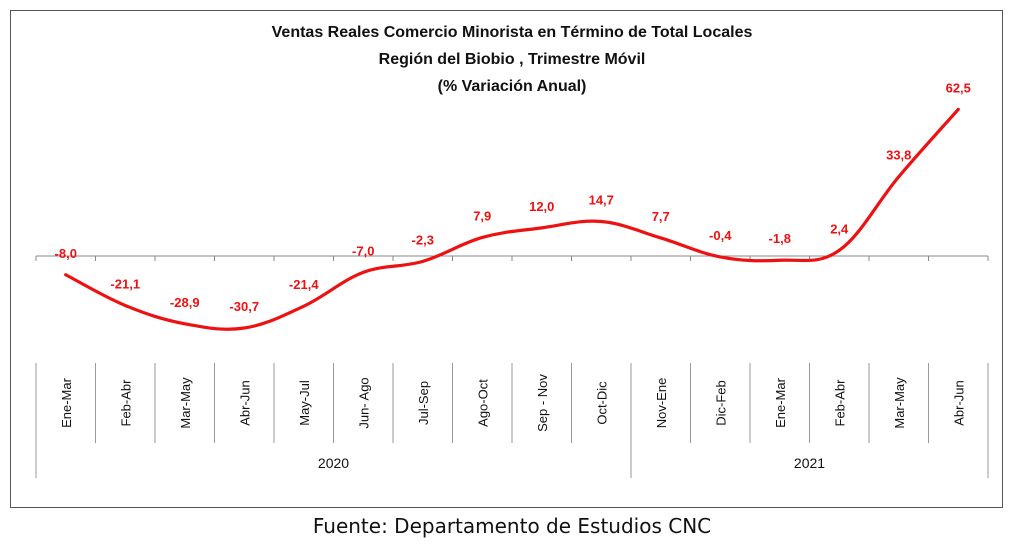 Image resolution: width=1024 pixels, height=549 pixels. What do you see at coordinates (363, 250) in the screenshot?
I see `data-label: -7,0` at bounding box center [363, 250].